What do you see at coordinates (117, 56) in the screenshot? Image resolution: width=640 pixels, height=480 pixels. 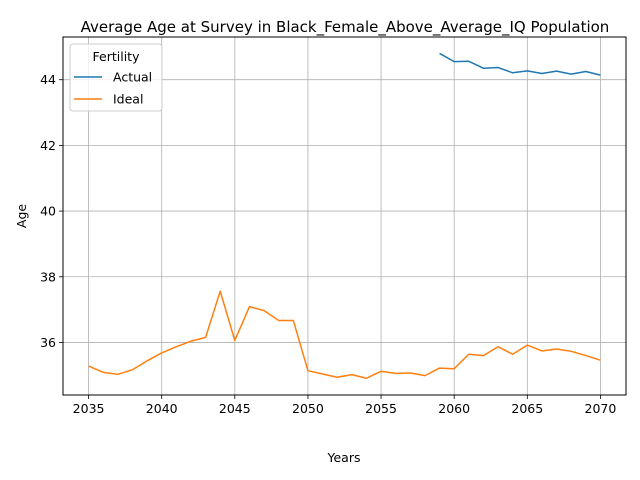 I see `legend-title: Fertility` at bounding box center [117, 56].